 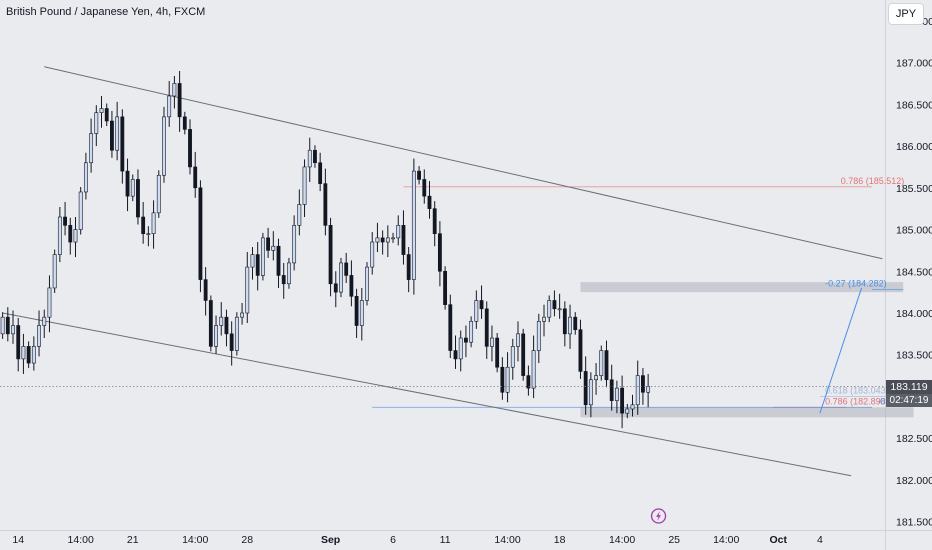 What do you see at coordinates (909, 400) in the screenshot?
I see `bar-countdown: 02:47:19` at bounding box center [909, 400].